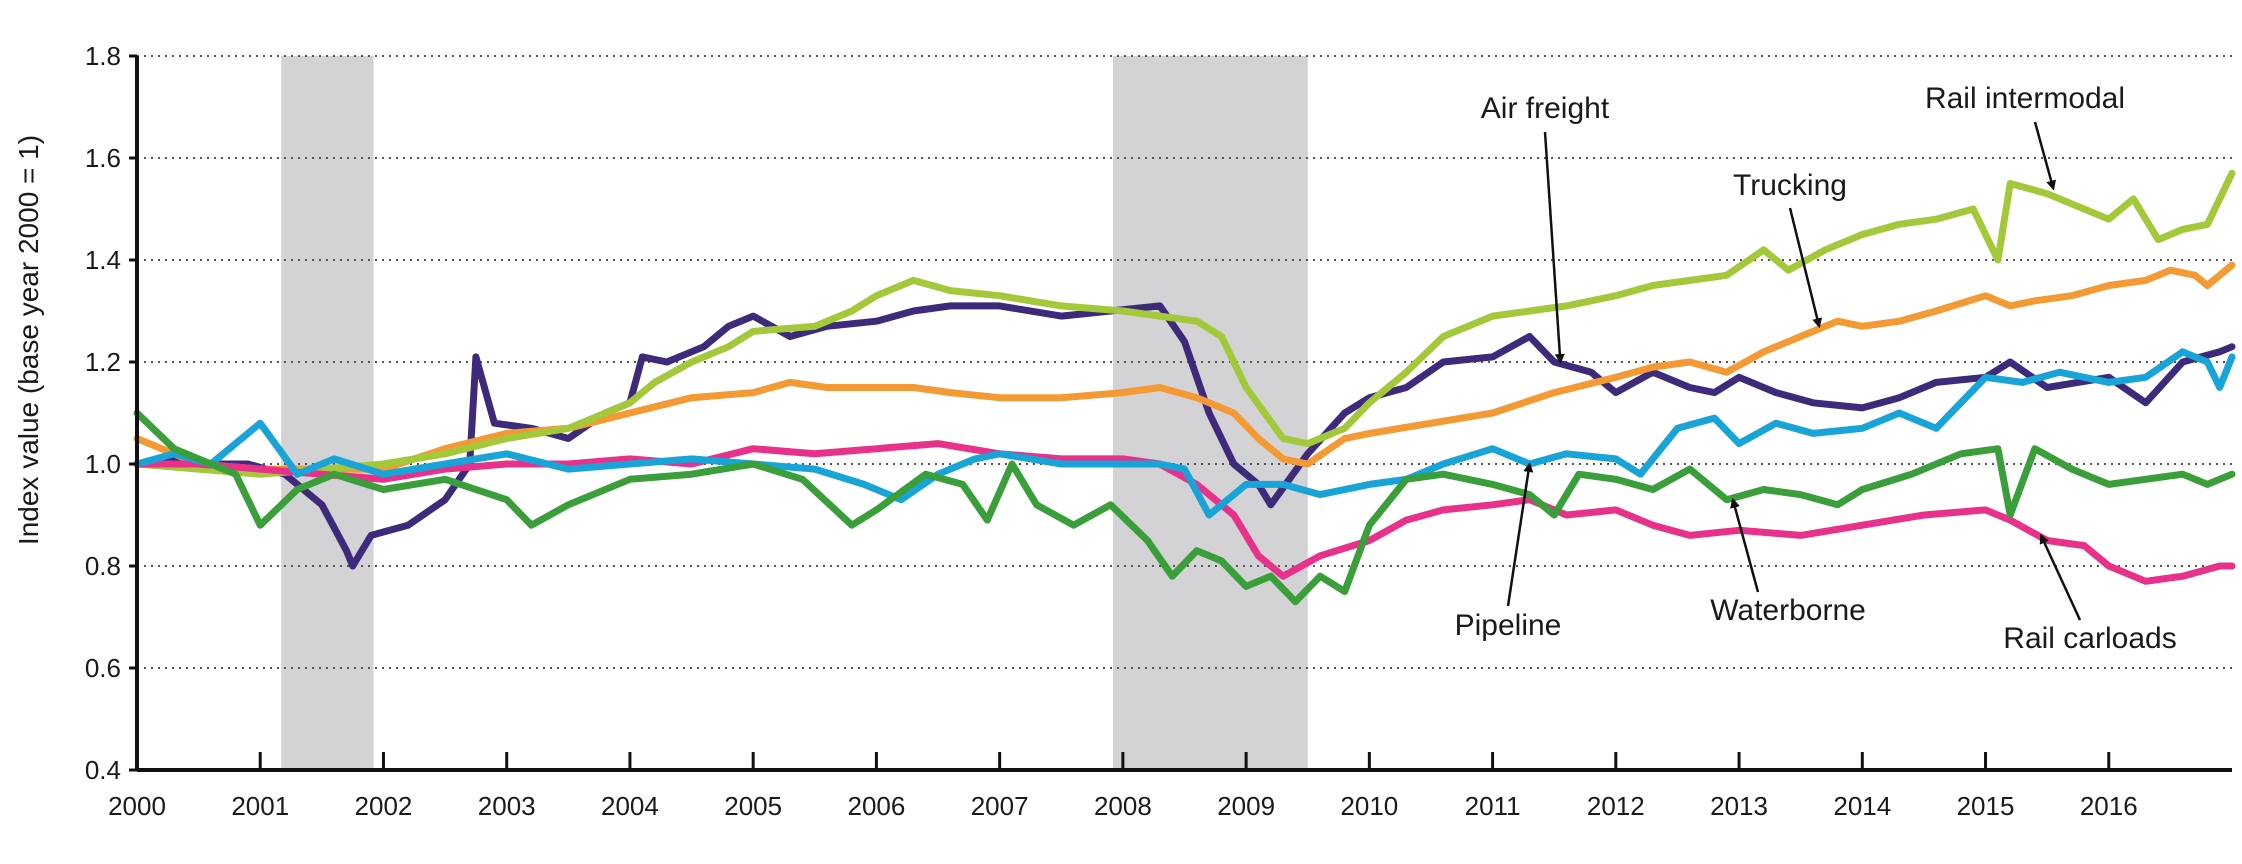 This screenshot has width=2242, height=864. I want to click on x-tick-label: 2015, so click(1986, 806).